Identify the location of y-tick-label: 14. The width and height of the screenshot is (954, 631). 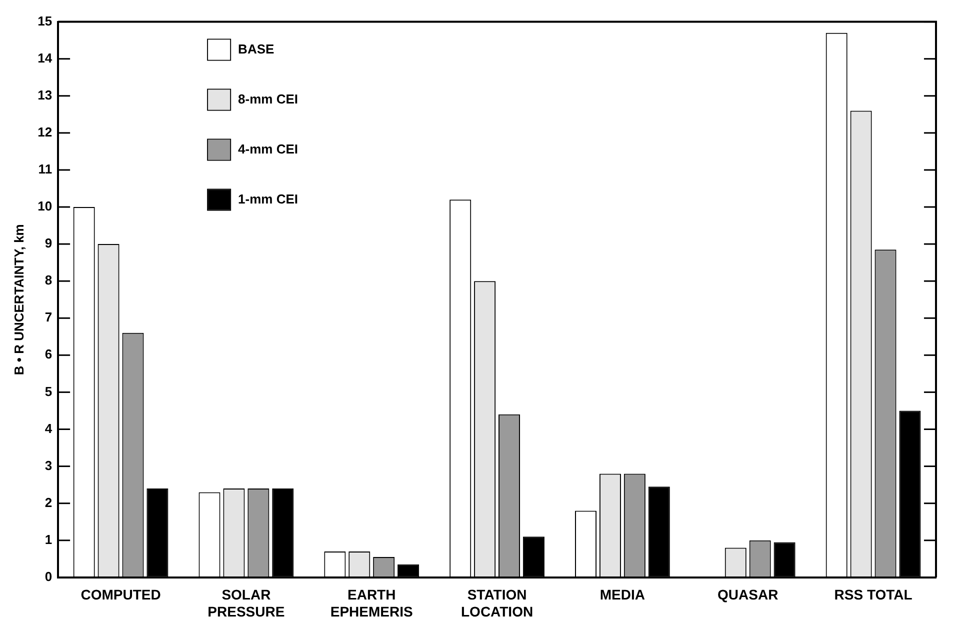
(45, 58).